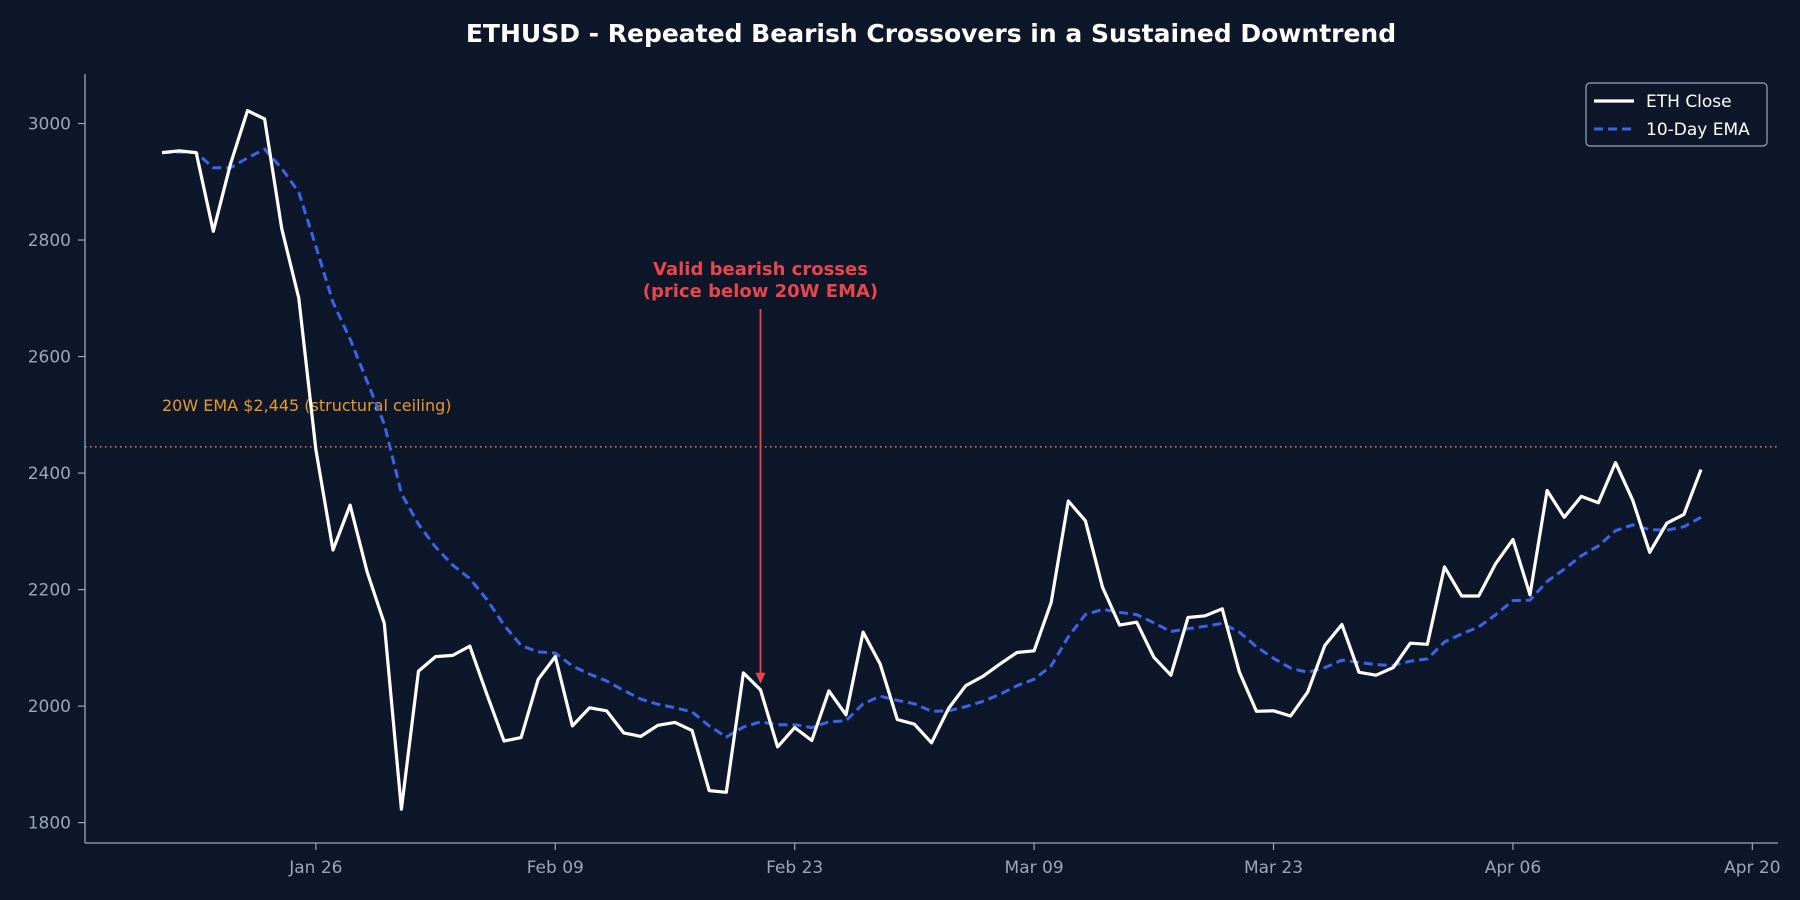 The width and height of the screenshot is (1800, 900). Describe the element at coordinates (1273, 868) in the screenshot. I see `x-tick-label: Mar 23` at that location.